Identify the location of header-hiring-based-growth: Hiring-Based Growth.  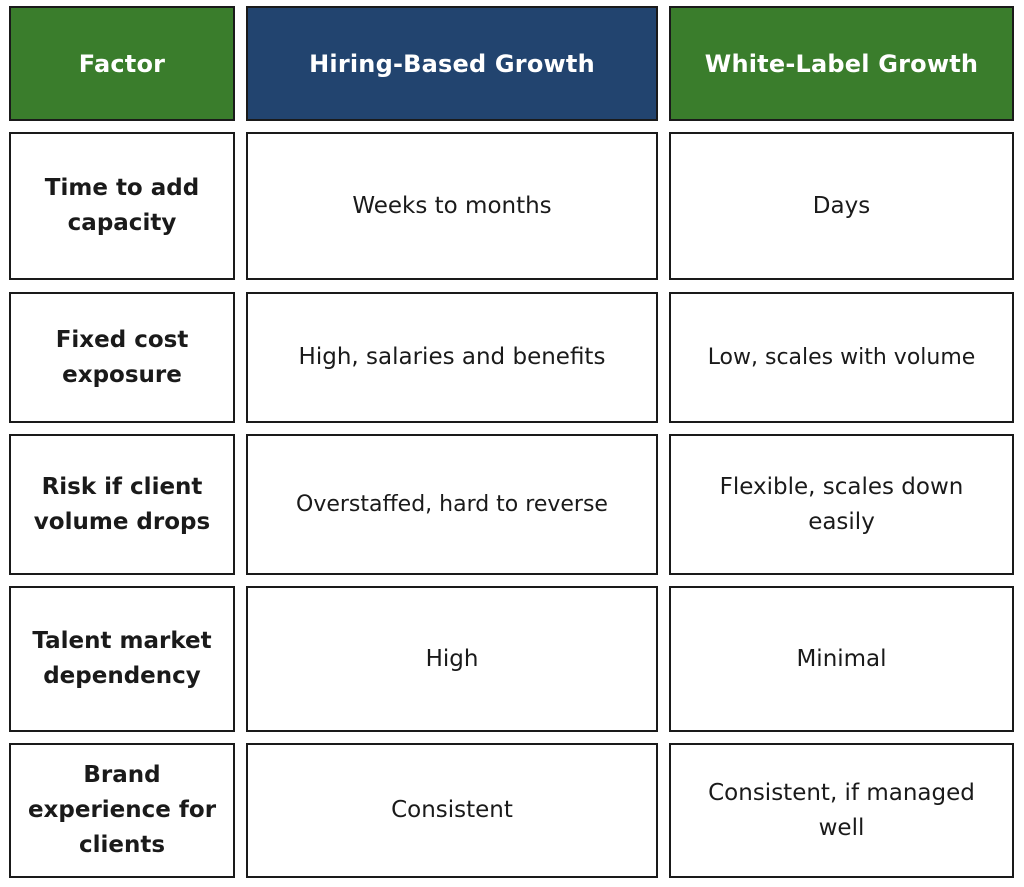
(452, 63).